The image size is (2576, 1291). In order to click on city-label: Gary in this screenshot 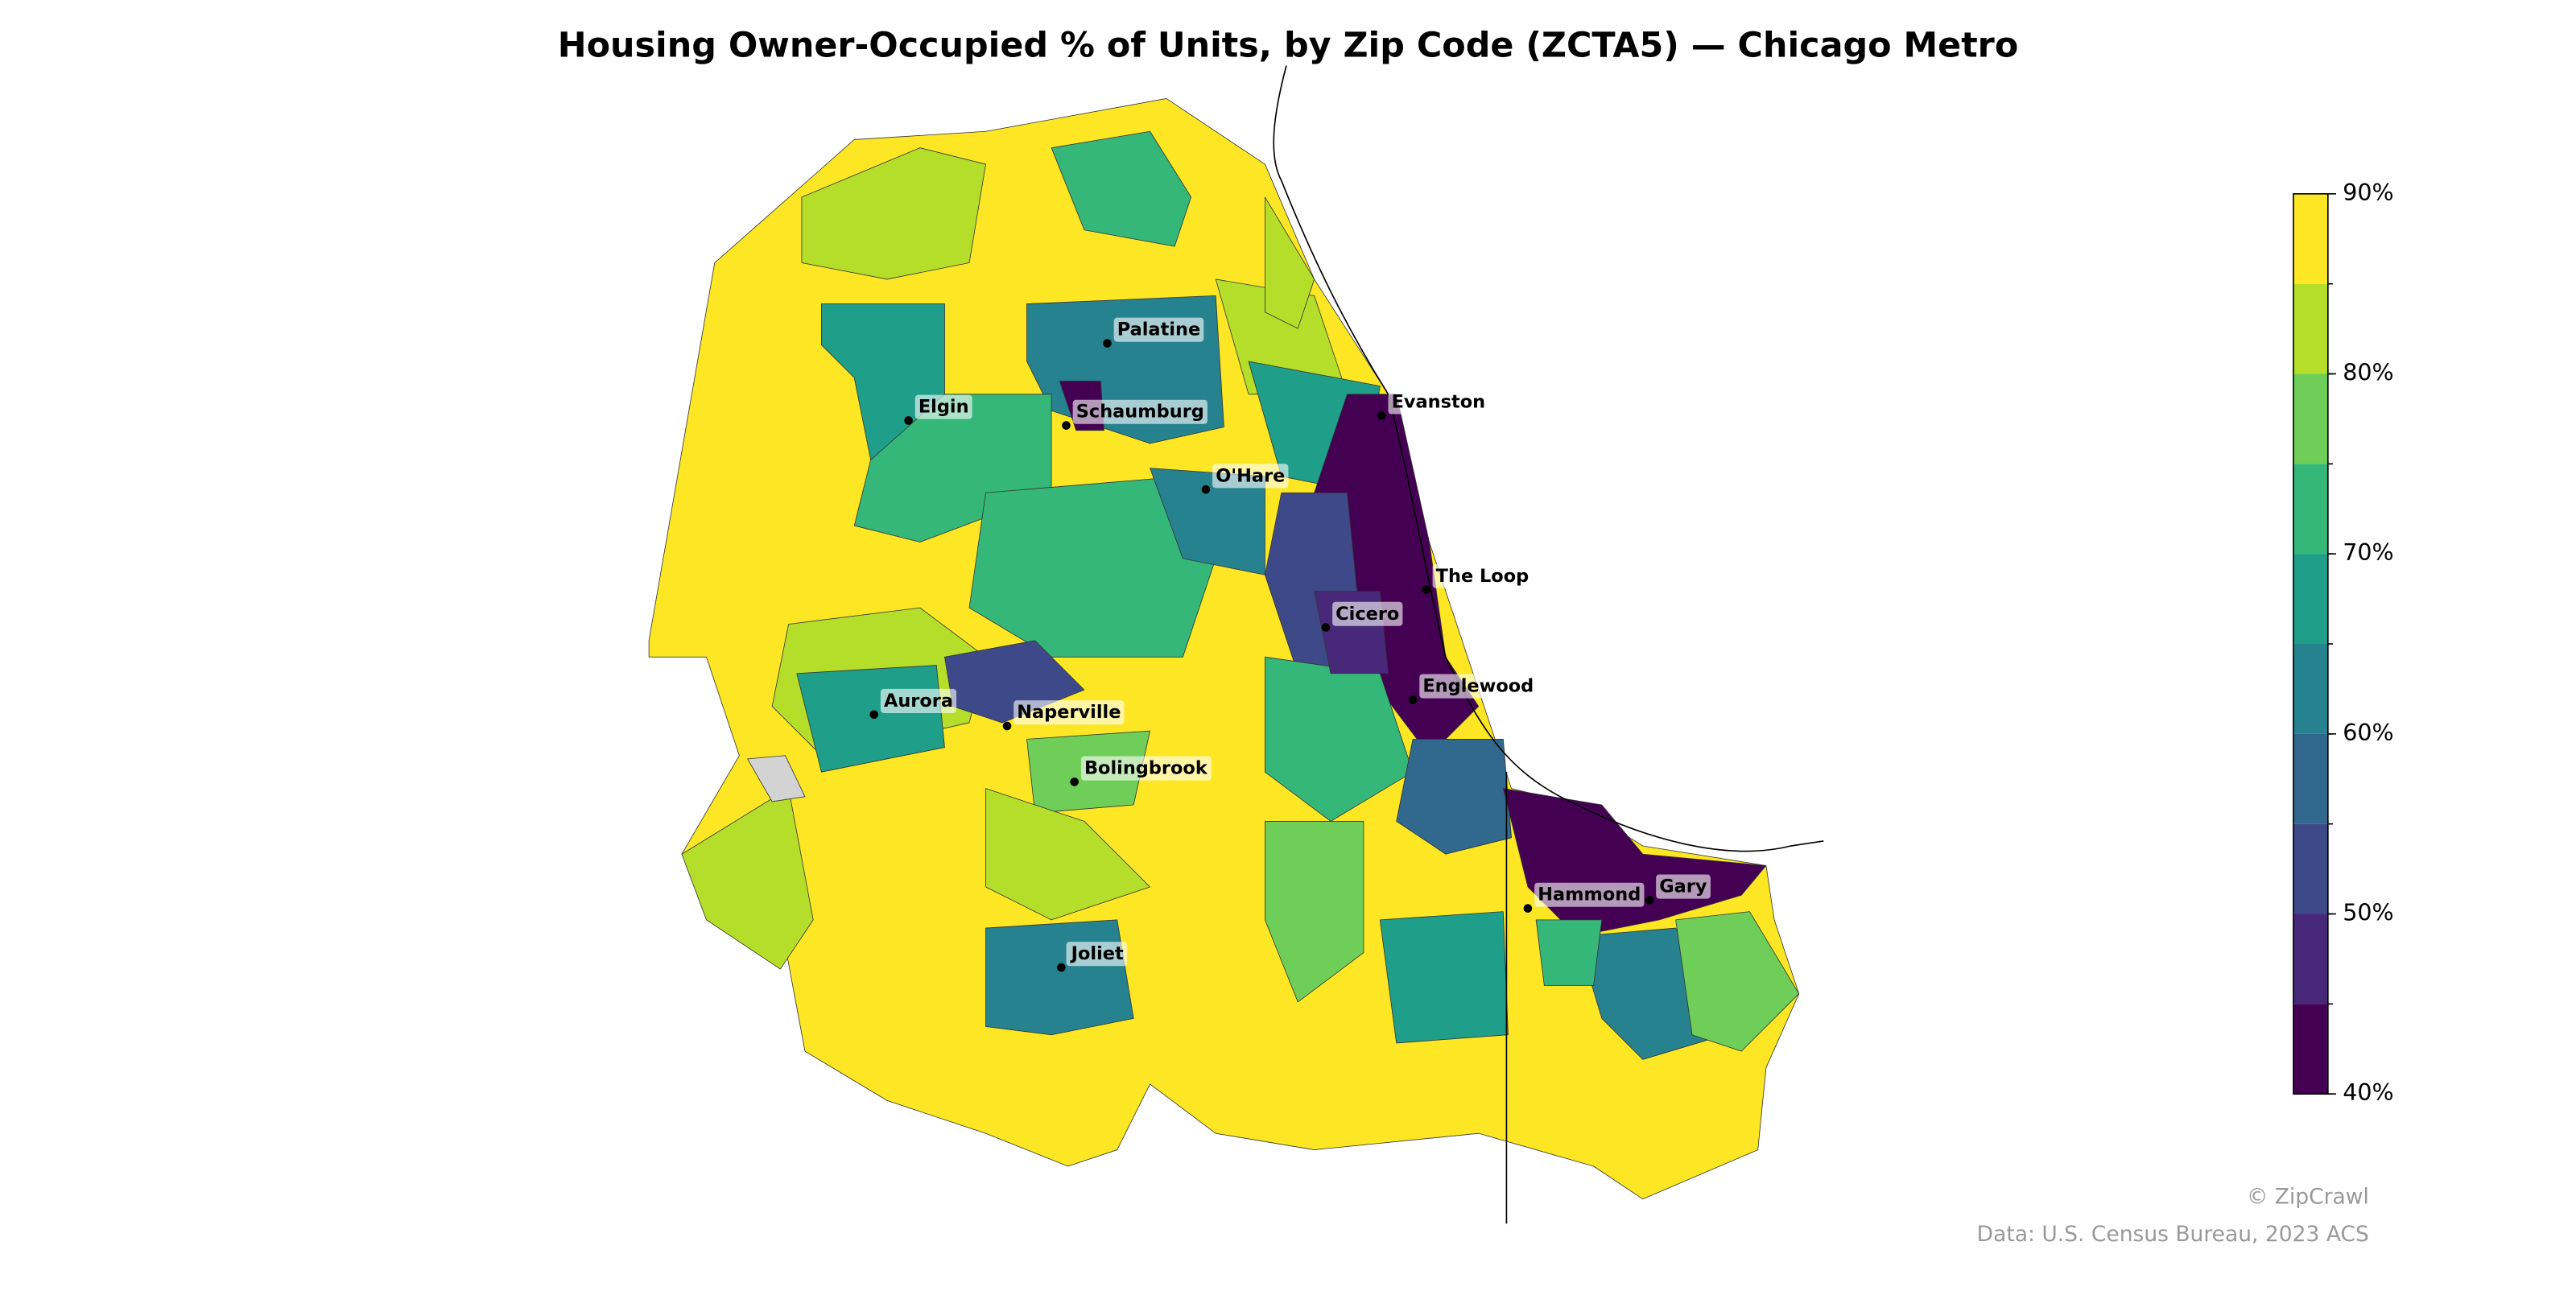, I will do `click(1683, 886)`.